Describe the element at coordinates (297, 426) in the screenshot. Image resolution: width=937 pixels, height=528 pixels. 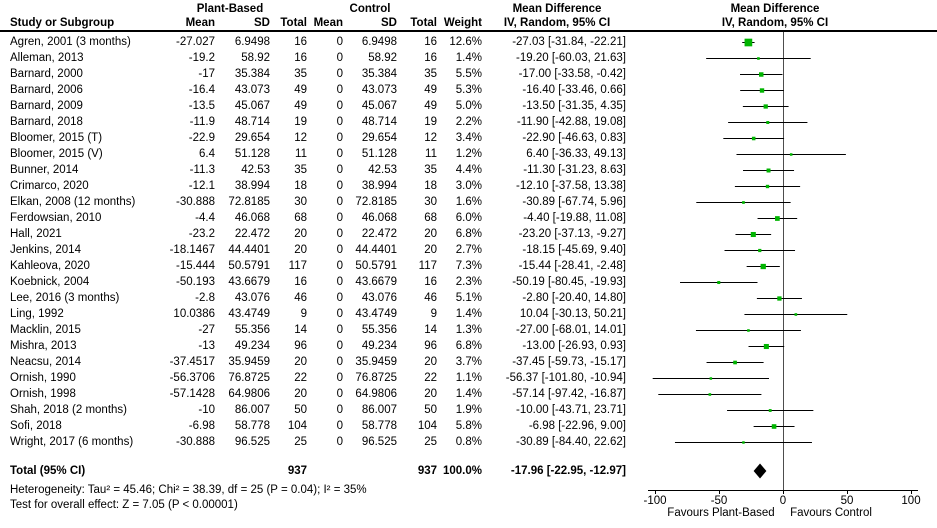
I see `plant-total: 104` at that location.